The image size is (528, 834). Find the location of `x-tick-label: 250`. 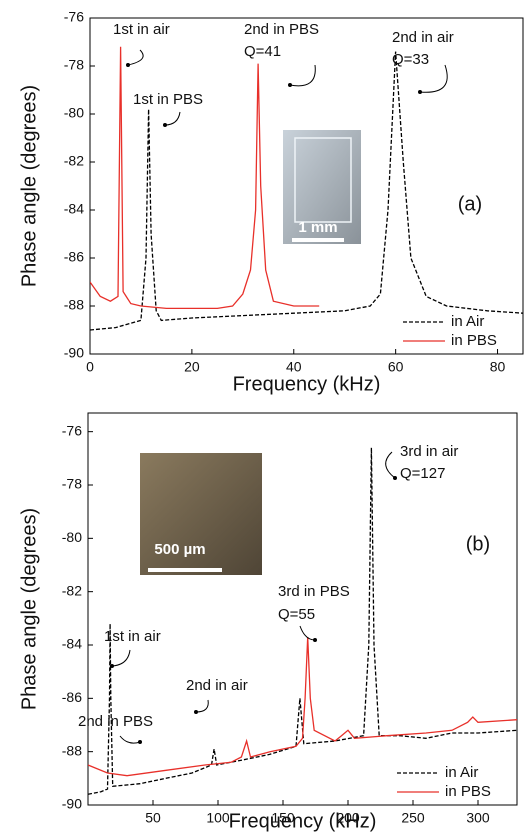

x-tick-label: 250 is located at coordinates (413, 818).